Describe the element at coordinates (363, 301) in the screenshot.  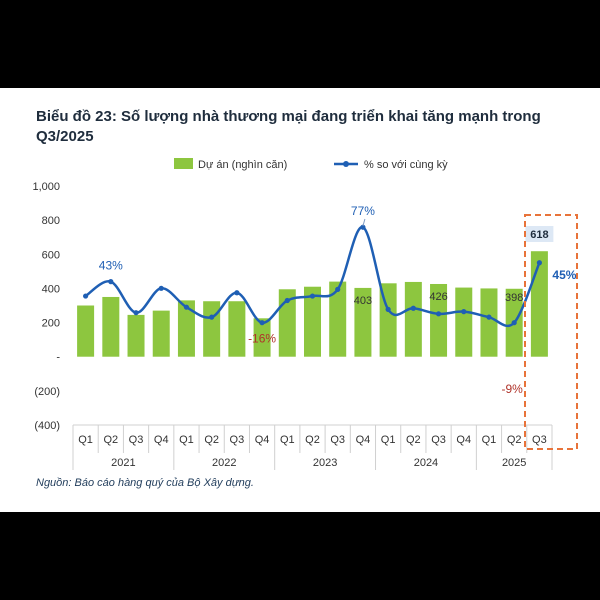
I see `bar-data-label: 403` at that location.